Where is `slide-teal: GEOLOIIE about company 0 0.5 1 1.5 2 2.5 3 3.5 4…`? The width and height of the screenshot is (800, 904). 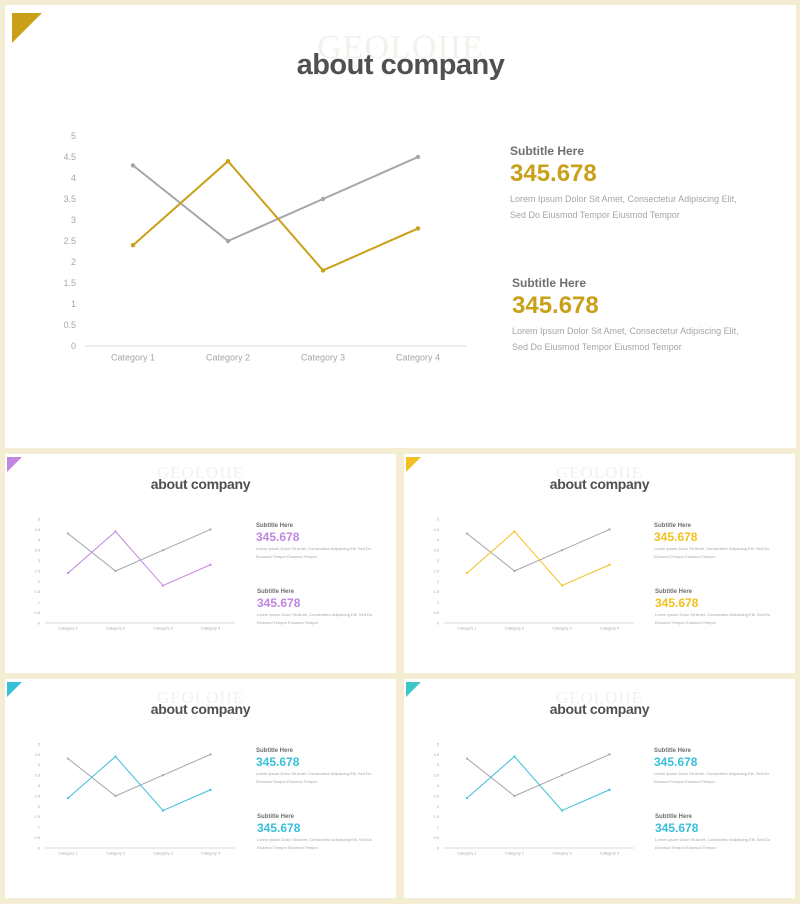 slide-teal: GEOLOIIE about company 0 0.5 1 1.5 2 2.5 3 3.5 4… is located at coordinates (599, 788).